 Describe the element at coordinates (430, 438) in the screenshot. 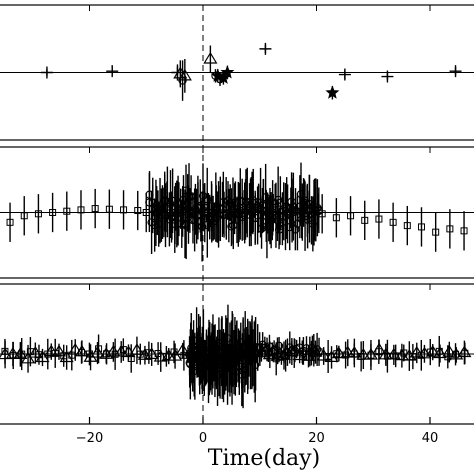

I see `x-tick-label: 40` at that location.